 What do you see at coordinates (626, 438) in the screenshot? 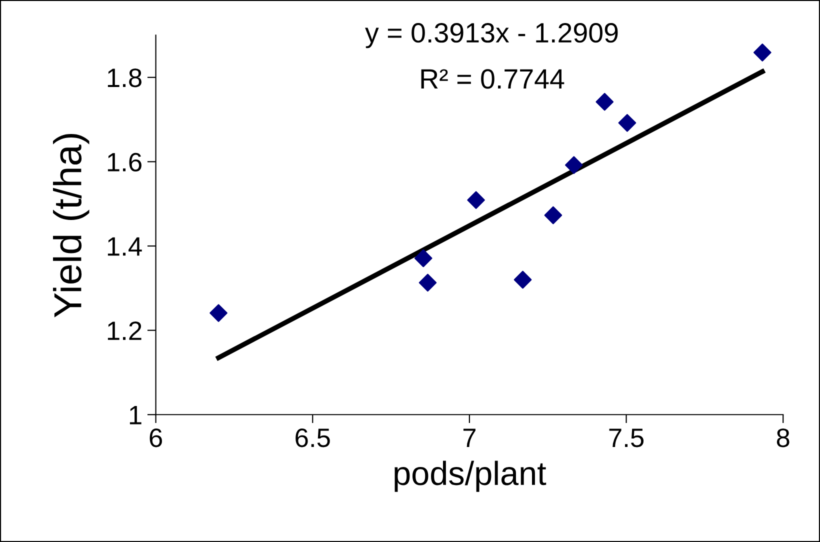
I see `x-tick-label: 7.5` at bounding box center [626, 438].